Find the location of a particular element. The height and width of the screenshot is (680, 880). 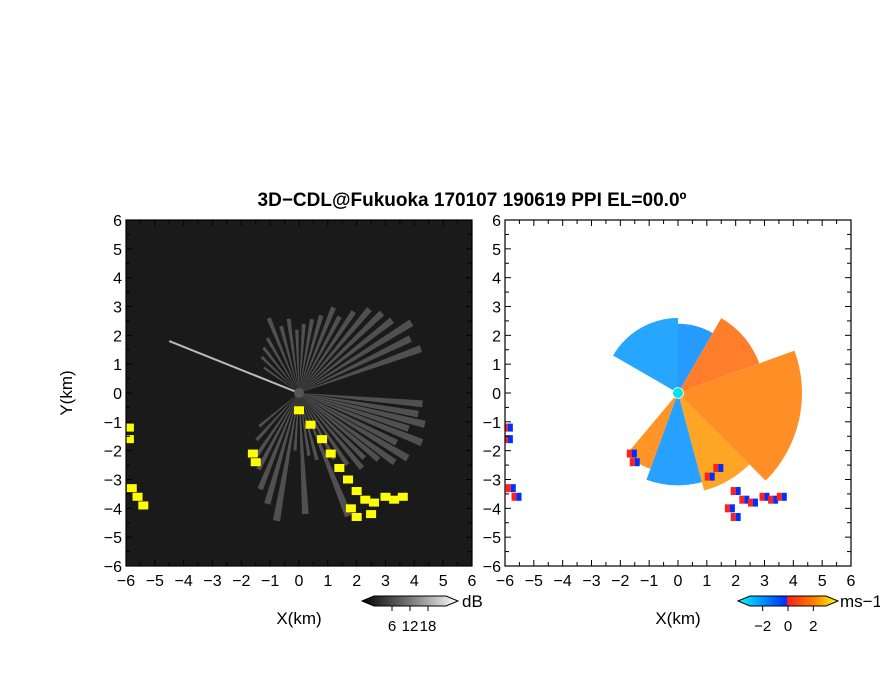

snr-colorbar-bar is located at coordinates (410, 601).